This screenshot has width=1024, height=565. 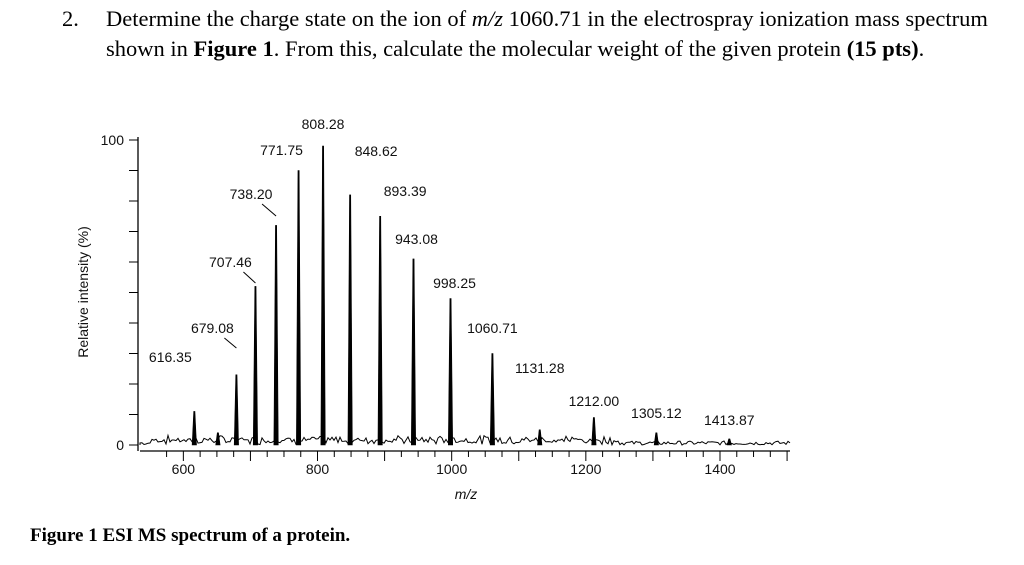 What do you see at coordinates (318, 469) in the screenshot?
I see `x-tick-label: 800` at bounding box center [318, 469].